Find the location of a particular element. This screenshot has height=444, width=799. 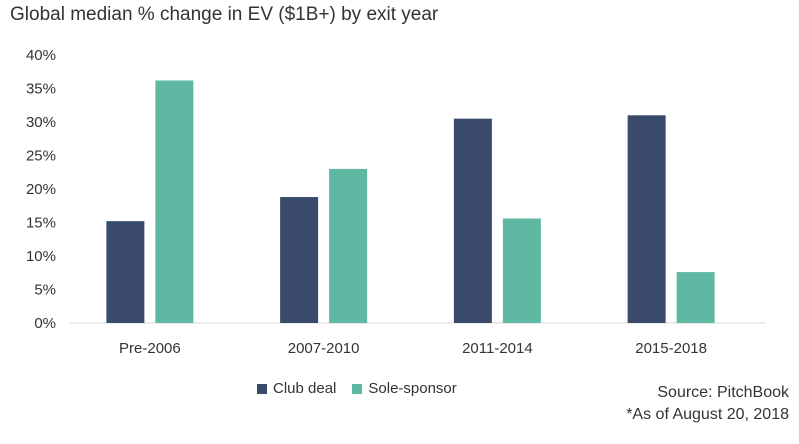

bar-sole-sponsor-pre-2006 is located at coordinates (174, 202).